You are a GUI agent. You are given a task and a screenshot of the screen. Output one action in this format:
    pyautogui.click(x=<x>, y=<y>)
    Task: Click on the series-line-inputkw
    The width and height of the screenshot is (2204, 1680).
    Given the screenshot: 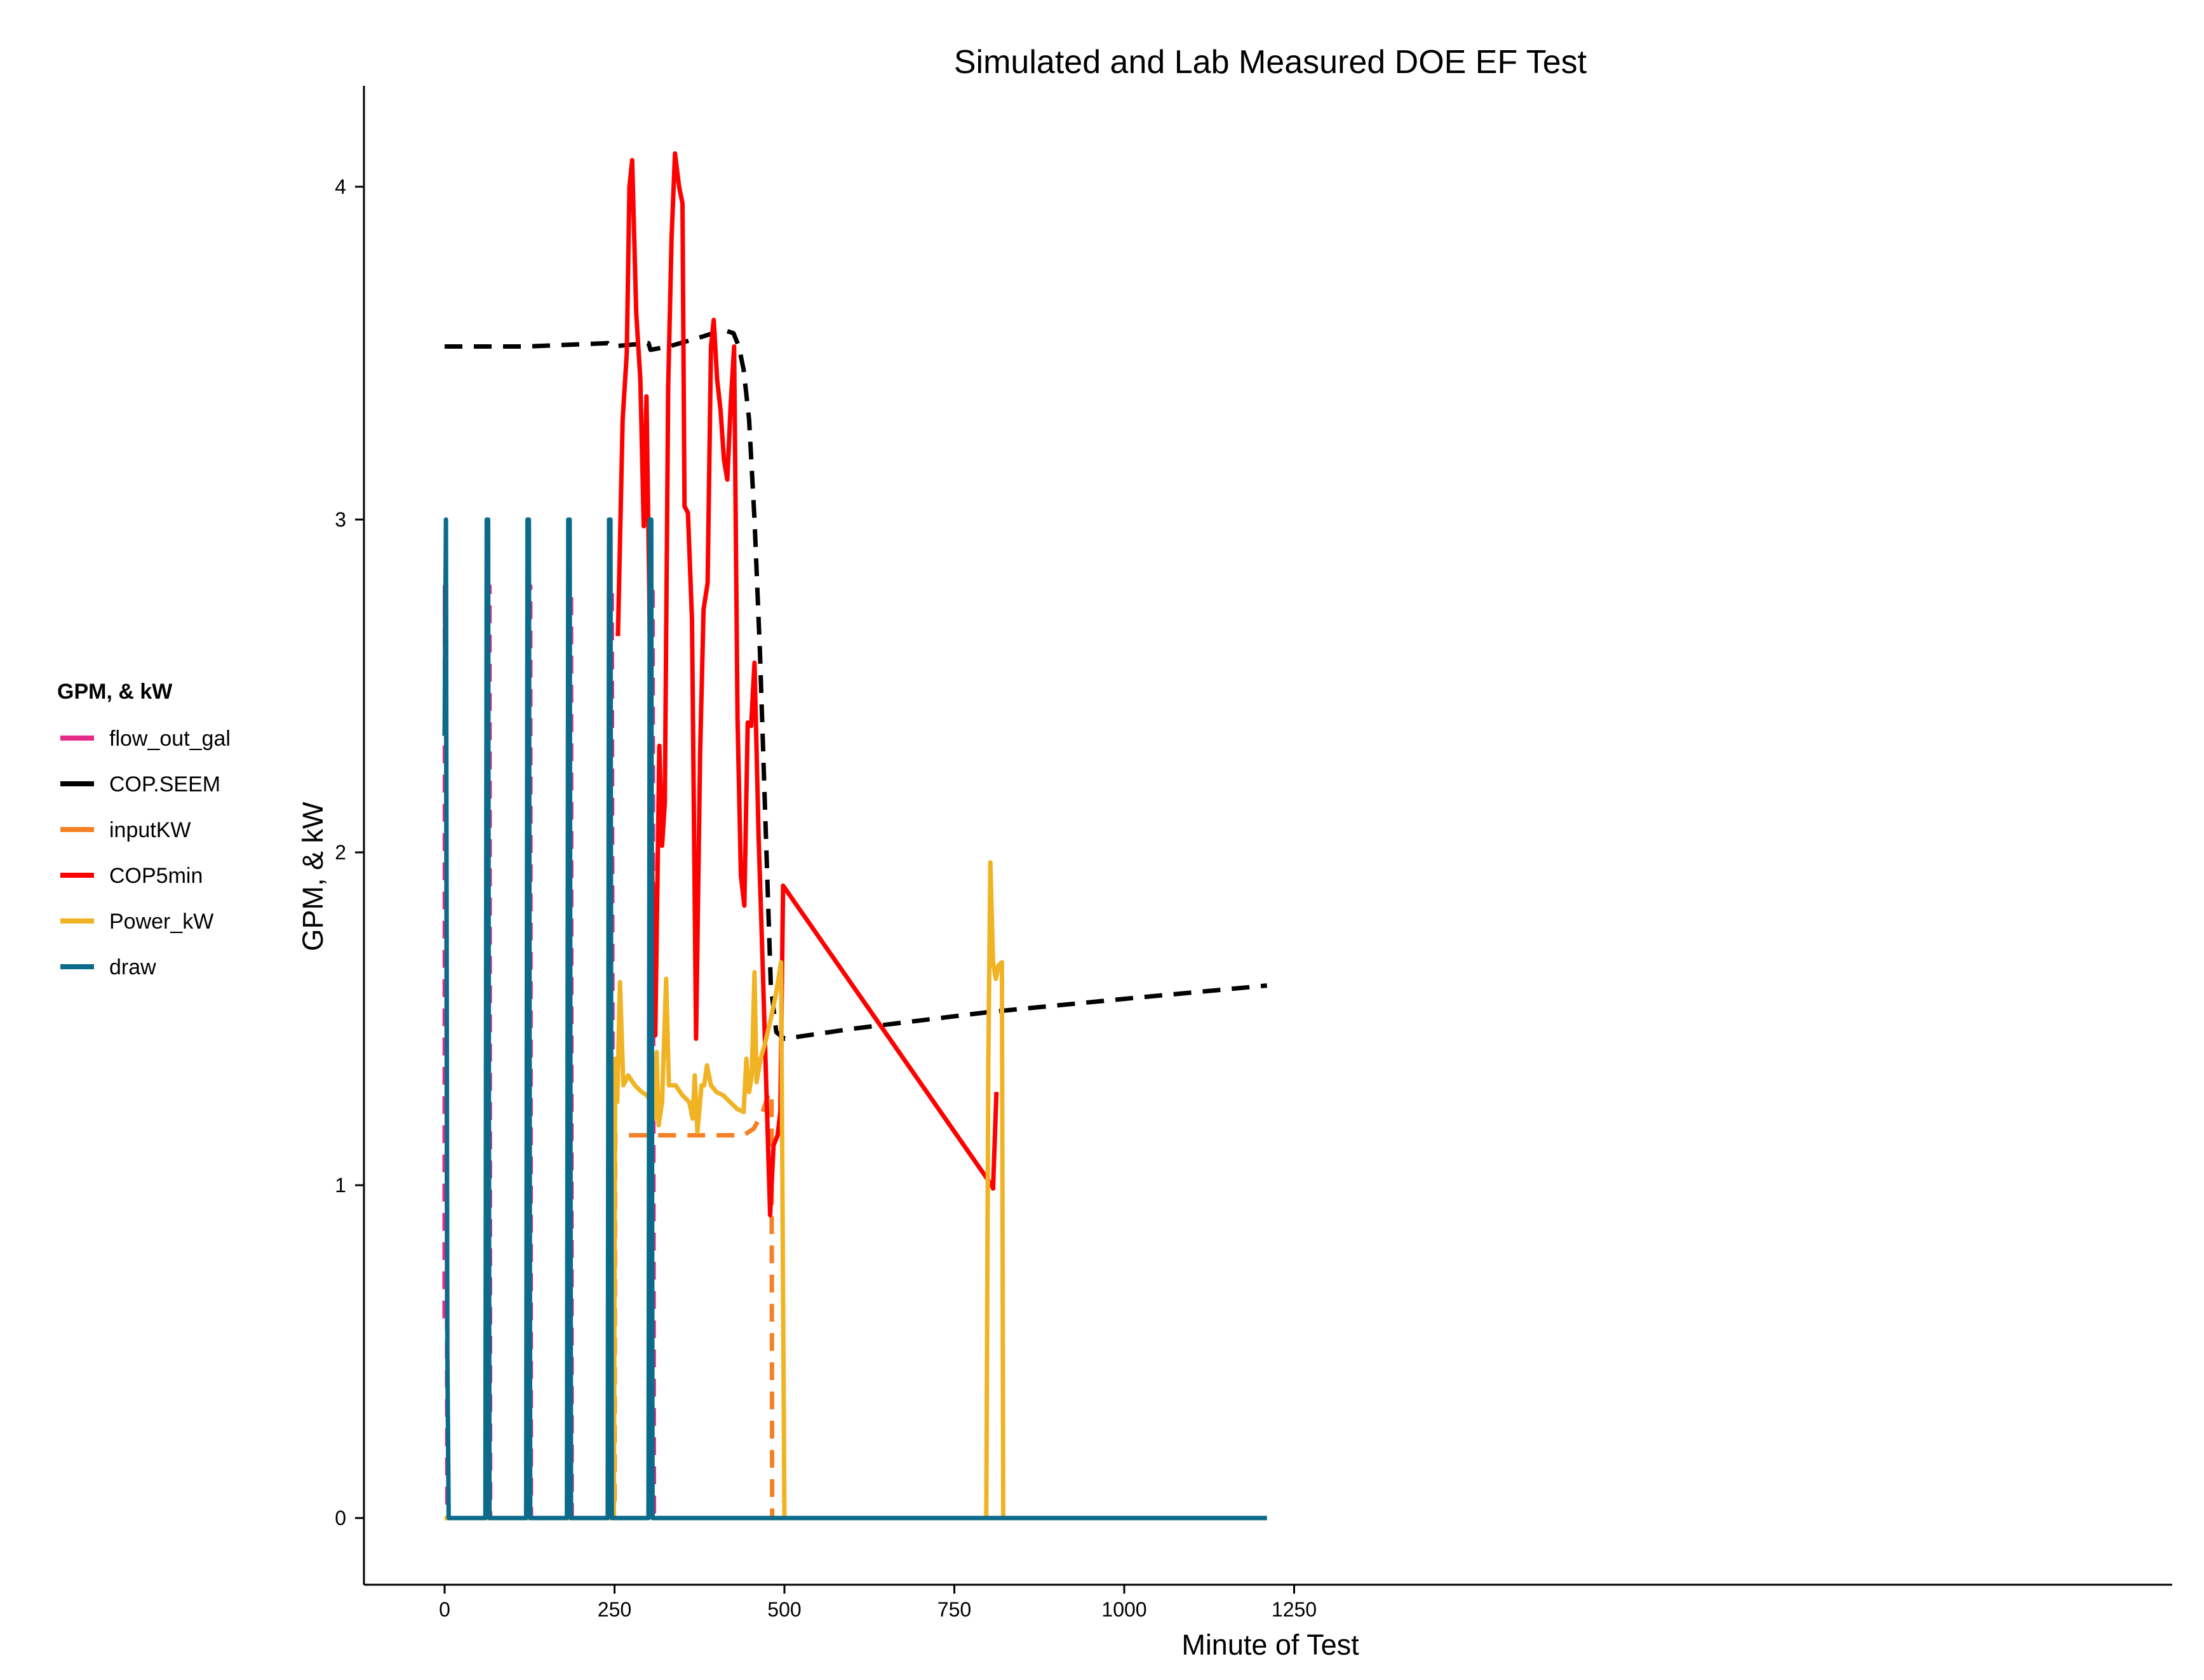 What is the action you would take?
    pyautogui.click(x=694, y=1304)
    